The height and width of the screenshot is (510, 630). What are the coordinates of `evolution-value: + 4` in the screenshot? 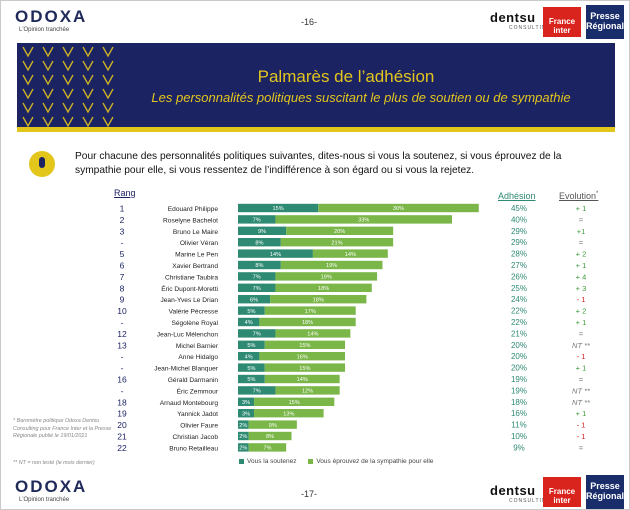 It's located at (581, 276).